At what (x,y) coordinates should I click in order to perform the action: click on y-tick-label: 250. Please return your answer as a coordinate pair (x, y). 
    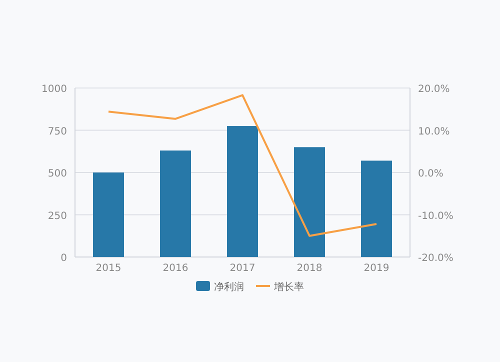
    Looking at the image, I should click on (57, 216).